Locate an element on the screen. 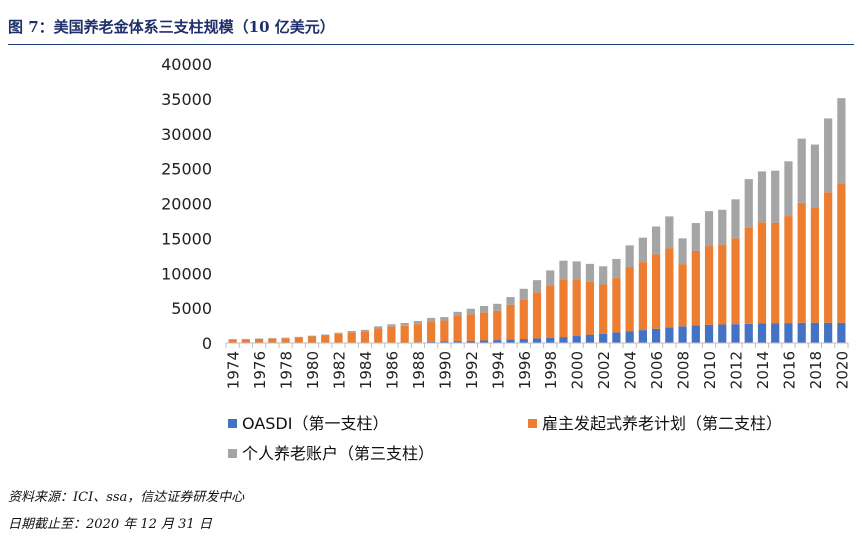  bar-employer-1992 is located at coordinates (470, 327).